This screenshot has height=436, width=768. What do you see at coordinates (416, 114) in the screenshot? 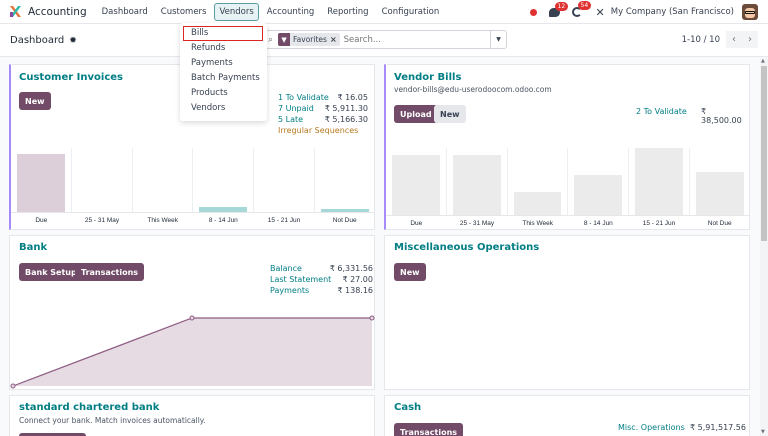
I see `upload-button: Upload` at bounding box center [416, 114].